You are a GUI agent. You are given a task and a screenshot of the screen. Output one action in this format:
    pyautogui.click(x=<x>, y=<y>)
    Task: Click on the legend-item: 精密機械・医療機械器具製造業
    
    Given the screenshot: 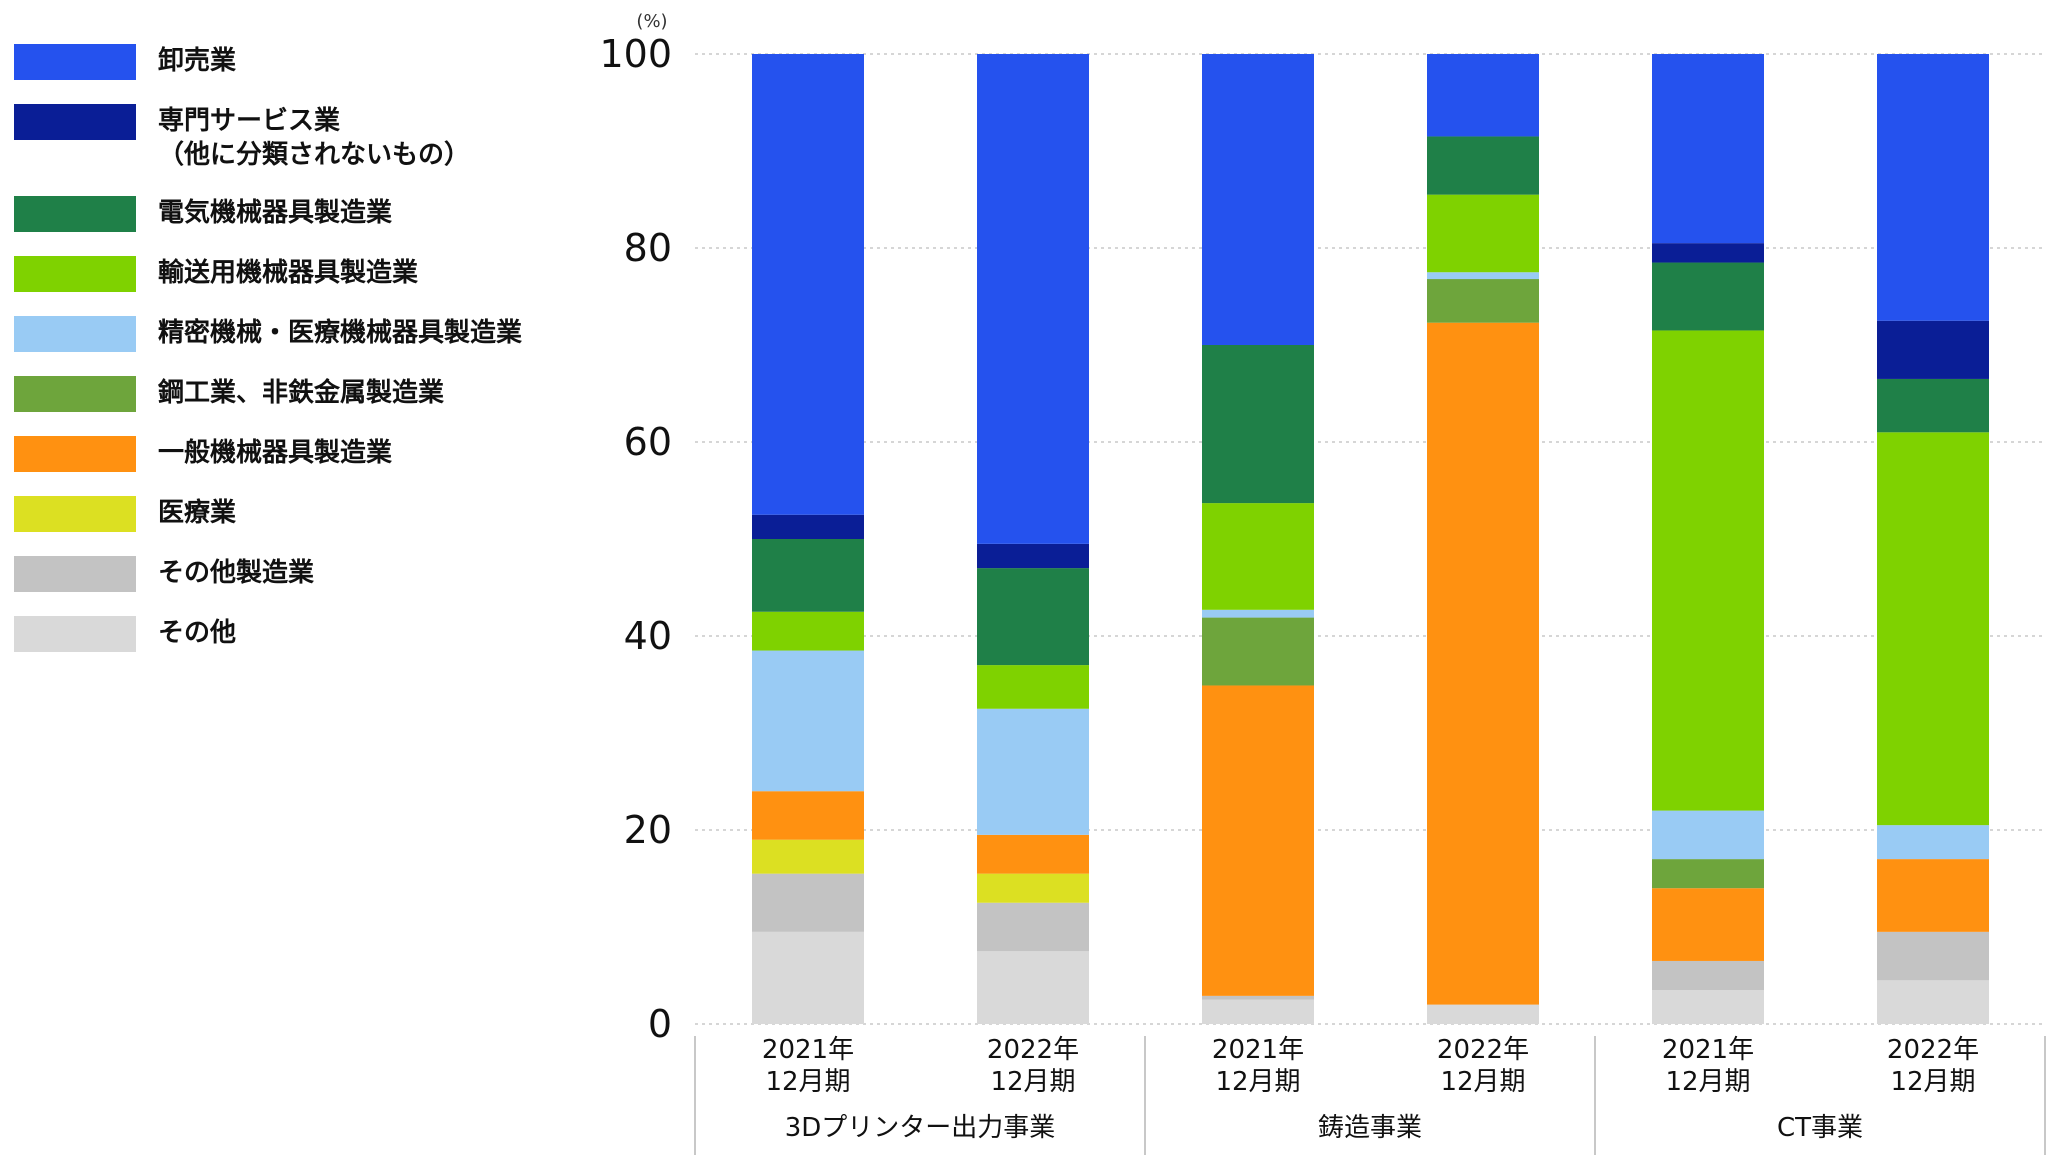 What is the action you would take?
    pyautogui.click(x=294, y=334)
    